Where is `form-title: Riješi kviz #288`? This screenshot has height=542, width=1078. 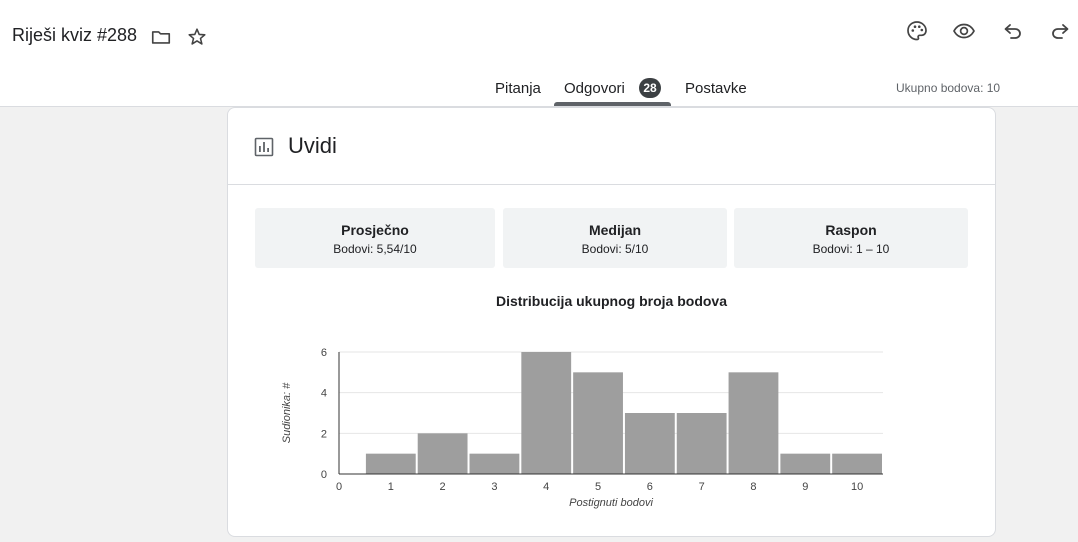 form-title: Riješi kviz #288 is located at coordinates (75, 35).